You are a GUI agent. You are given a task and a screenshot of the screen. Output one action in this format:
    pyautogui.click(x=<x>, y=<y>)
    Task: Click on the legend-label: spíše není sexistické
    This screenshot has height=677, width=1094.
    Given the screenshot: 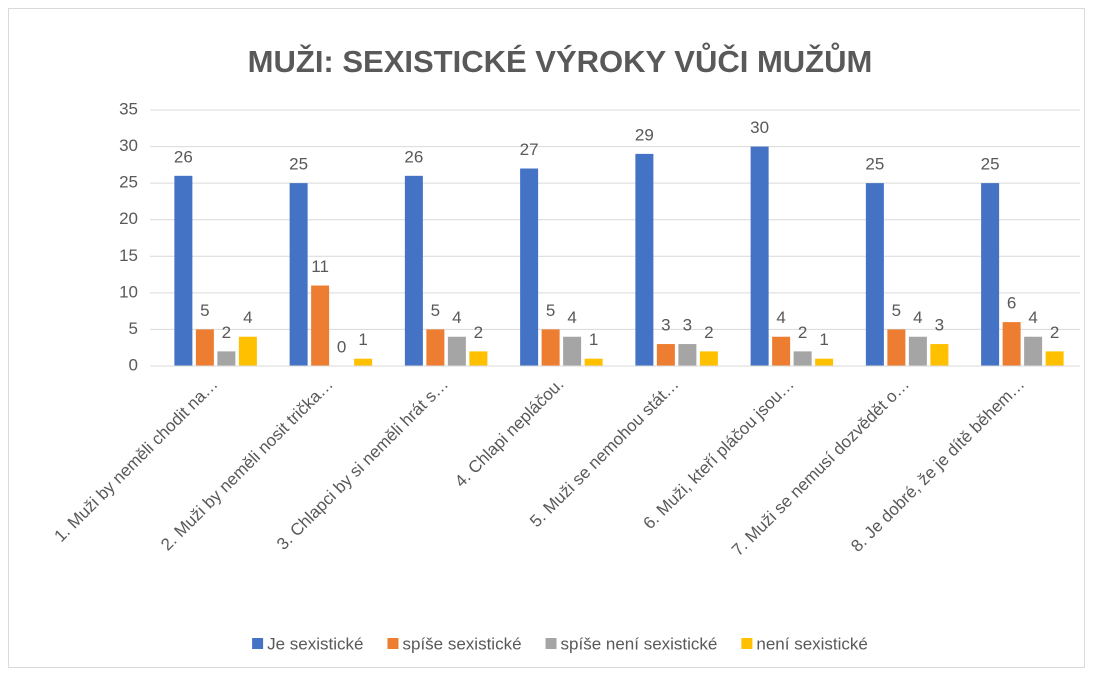 What is the action you would take?
    pyautogui.click(x=639, y=643)
    